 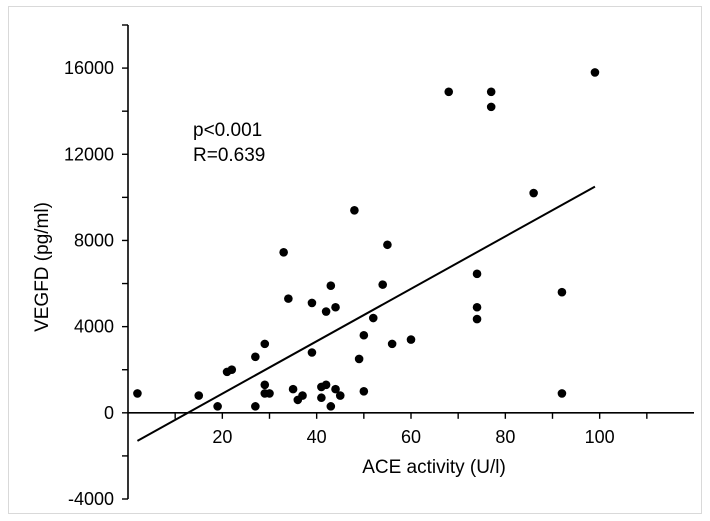 I want to click on x-tick-label: 100, so click(x=600, y=437).